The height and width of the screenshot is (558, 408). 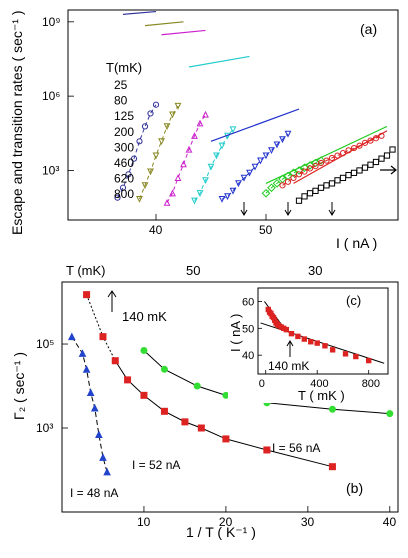 I want to click on annotation-140mK-c: 140 mK, so click(x=288, y=366).